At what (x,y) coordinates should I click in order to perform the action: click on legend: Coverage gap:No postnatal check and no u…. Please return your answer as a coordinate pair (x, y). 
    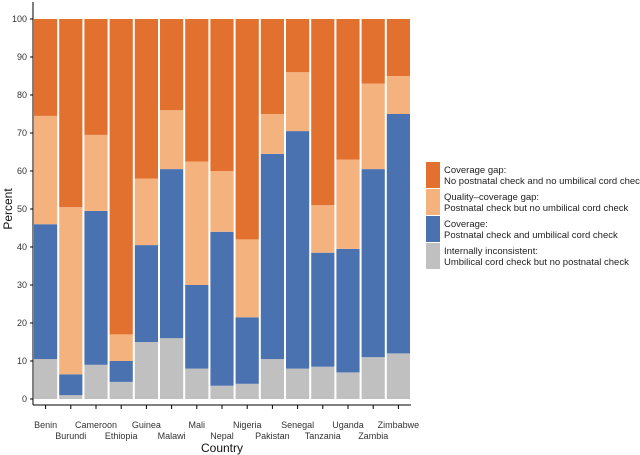
    Looking at the image, I should click on (533, 215).